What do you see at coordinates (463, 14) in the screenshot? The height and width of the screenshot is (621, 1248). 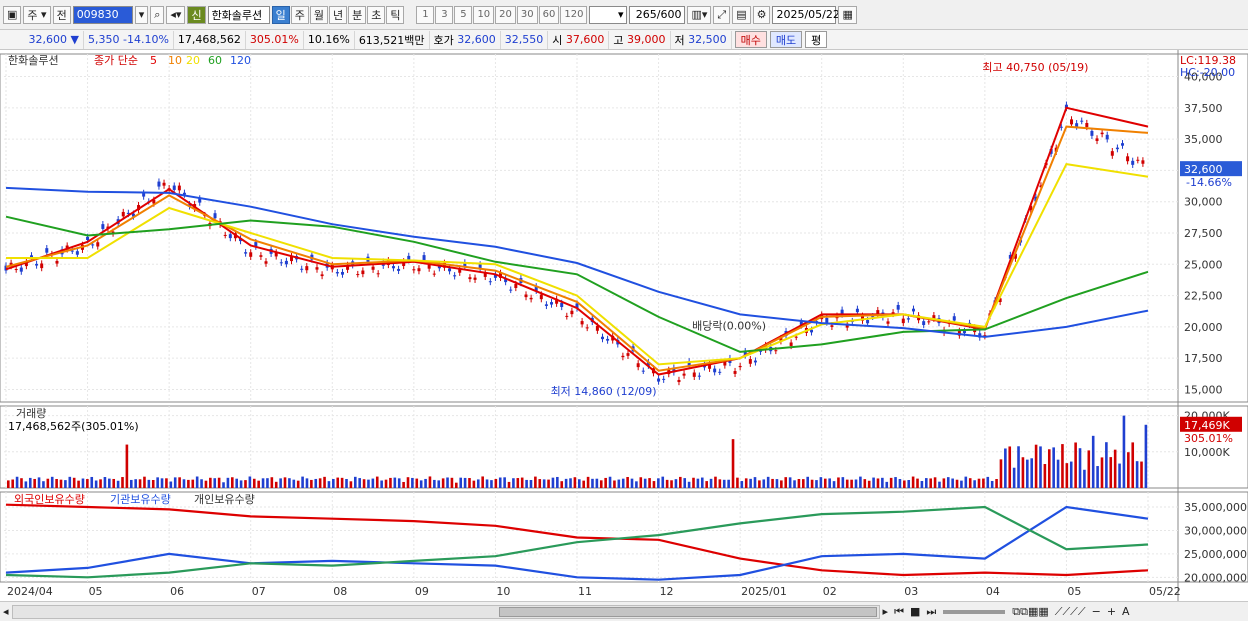 I see `interval-button: 5` at bounding box center [463, 14].